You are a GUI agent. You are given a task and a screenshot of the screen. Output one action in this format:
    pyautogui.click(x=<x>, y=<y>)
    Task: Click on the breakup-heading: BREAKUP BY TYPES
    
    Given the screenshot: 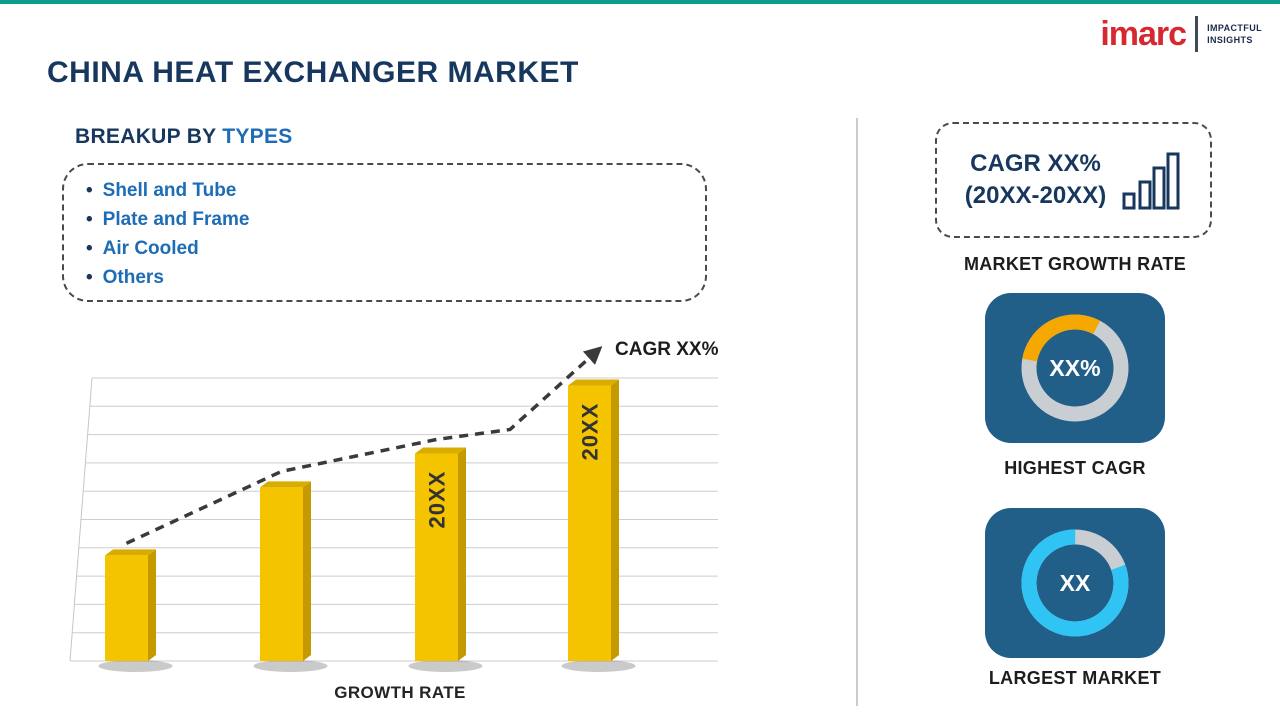 What is the action you would take?
    pyautogui.click(x=184, y=137)
    